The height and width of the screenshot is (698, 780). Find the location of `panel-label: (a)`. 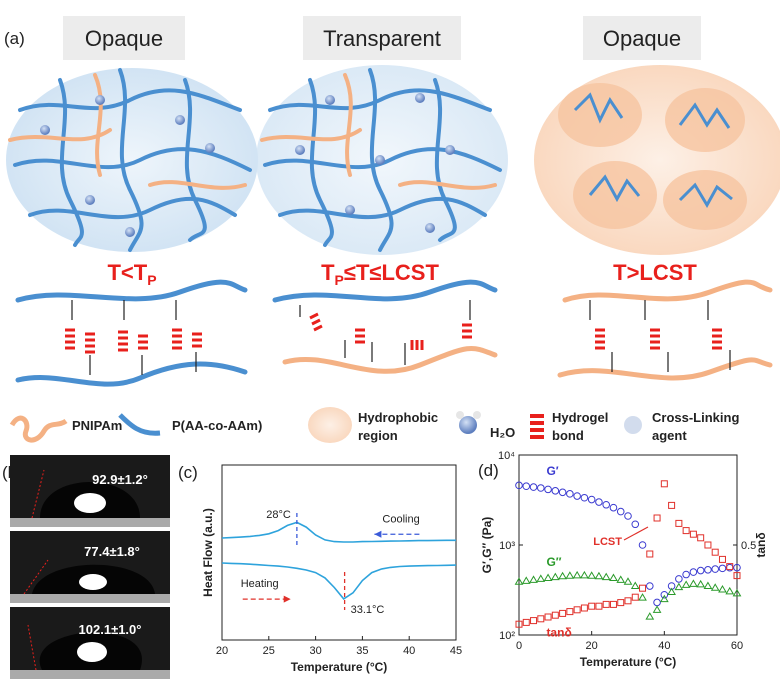

panel-label: (a) is located at coordinates (14, 38).